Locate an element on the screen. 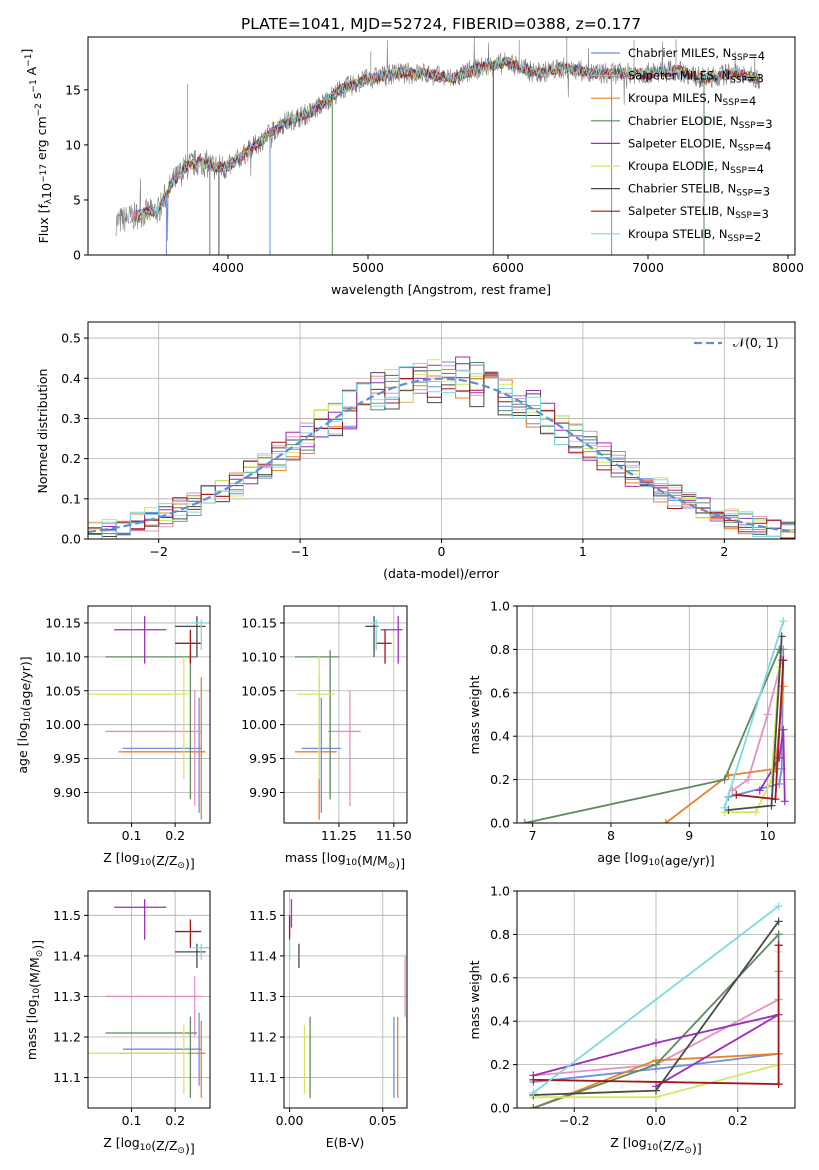 Image resolution: width=819 pixels, height=1170 pixels. weight-age-line is located at coordinates (752, 739).